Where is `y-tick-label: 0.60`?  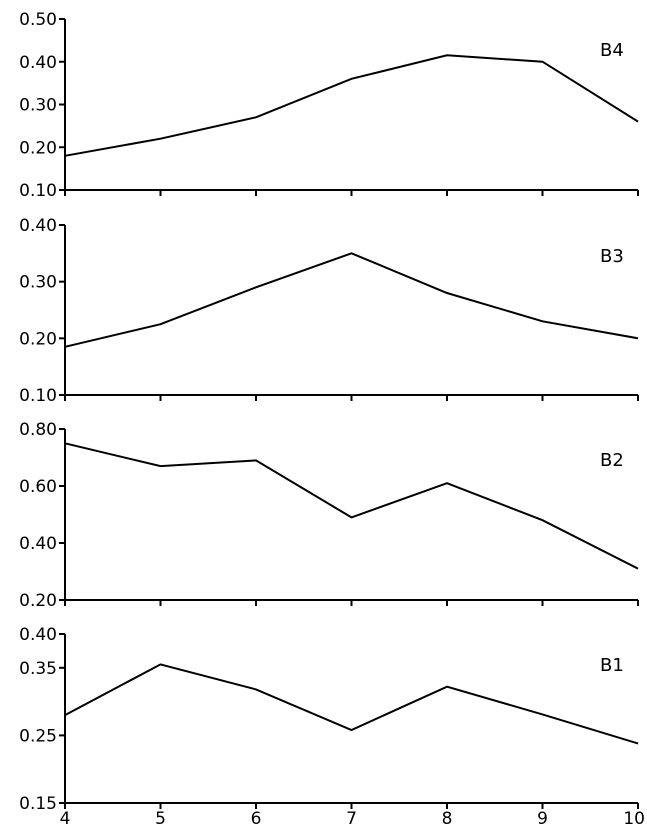 y-tick-label: 0.60 is located at coordinates (38, 487).